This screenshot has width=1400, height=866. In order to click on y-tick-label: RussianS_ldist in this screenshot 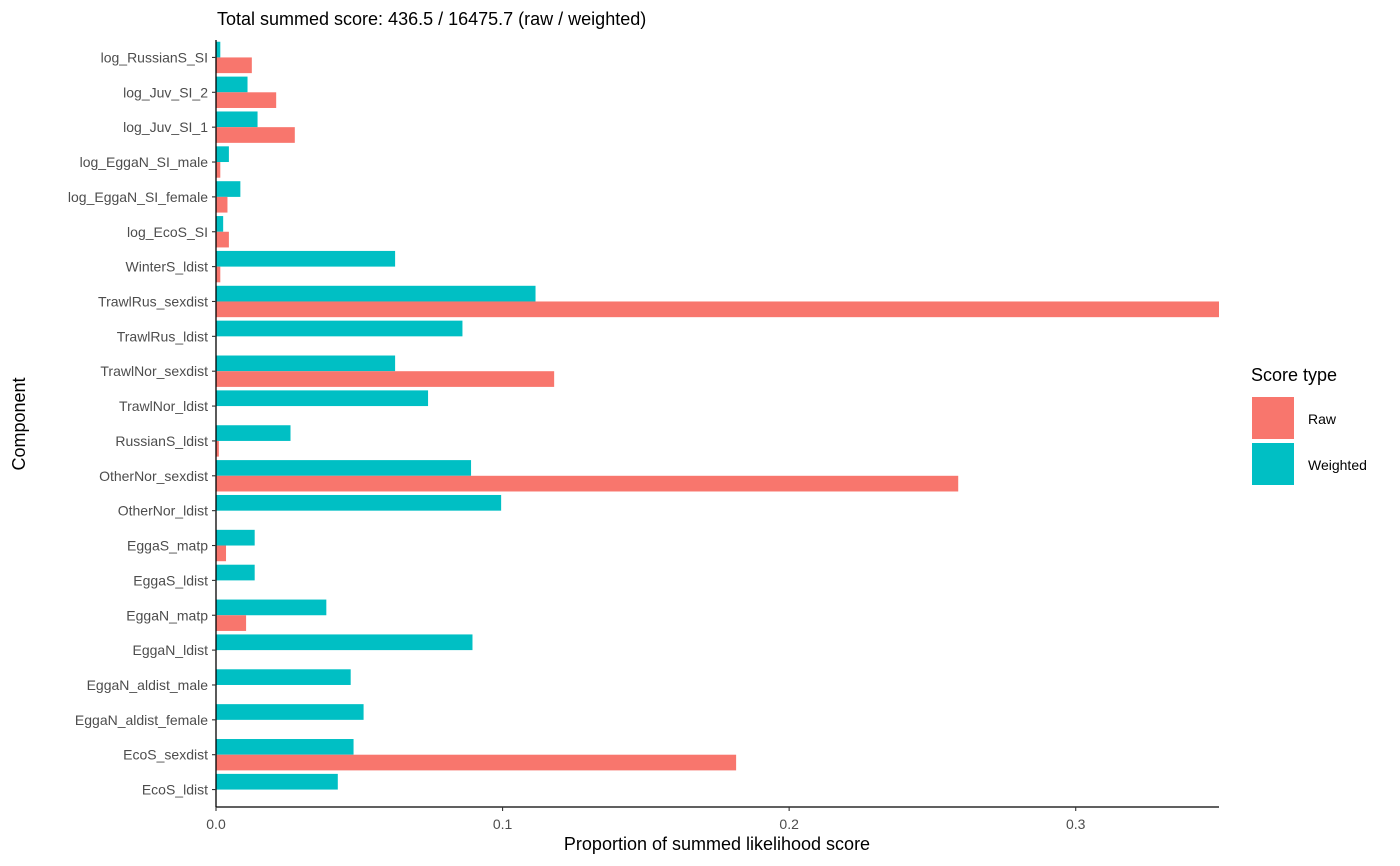, I will do `click(161, 441)`.